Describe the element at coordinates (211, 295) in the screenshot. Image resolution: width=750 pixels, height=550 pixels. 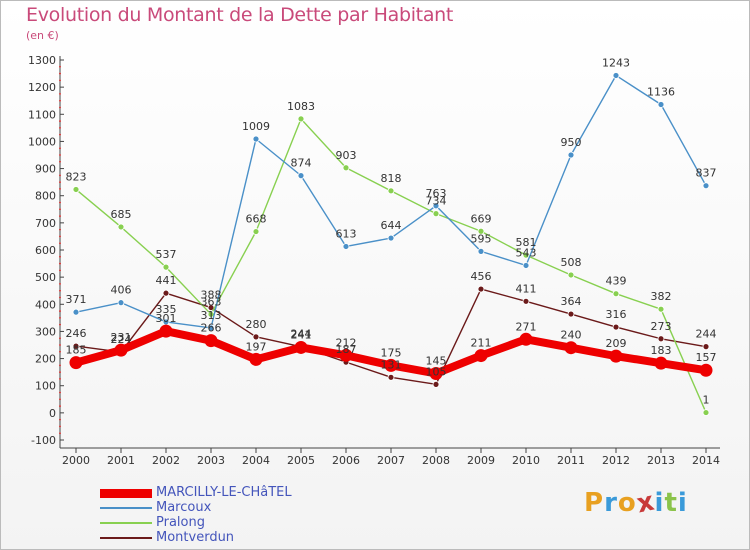
I see `data-label: 388` at that location.